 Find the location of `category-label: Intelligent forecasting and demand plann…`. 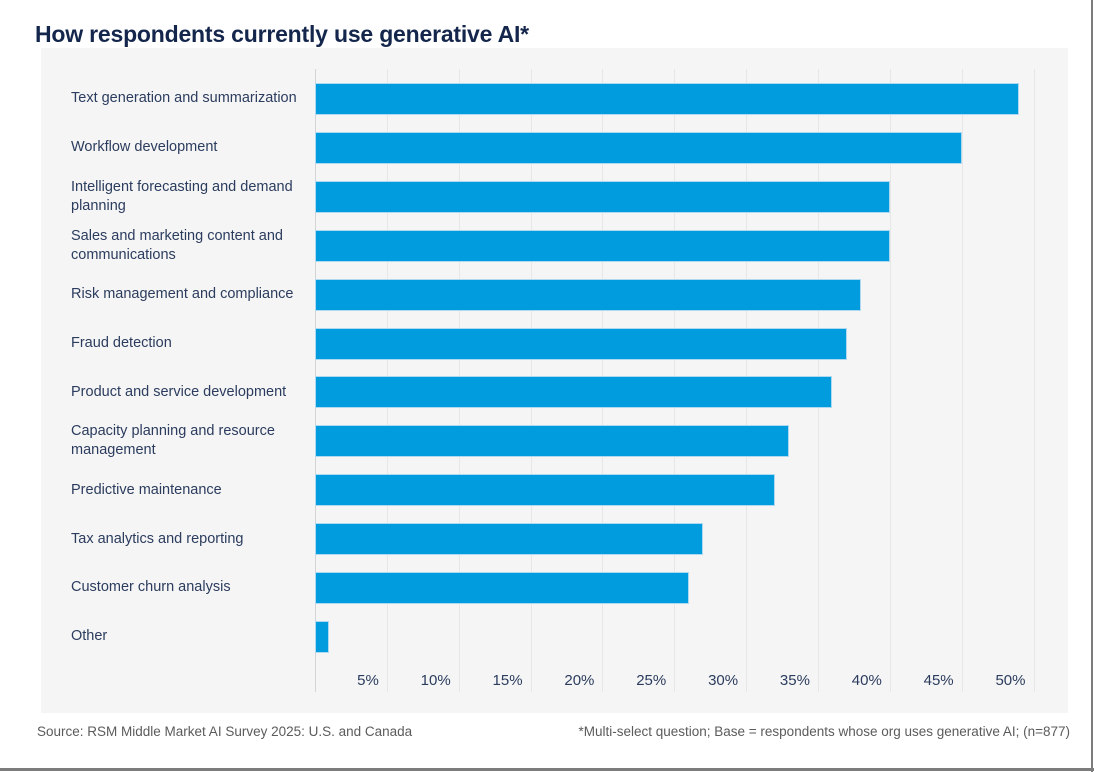

category-label: Intelligent forecasting and demand plann… is located at coordinates (182, 196).